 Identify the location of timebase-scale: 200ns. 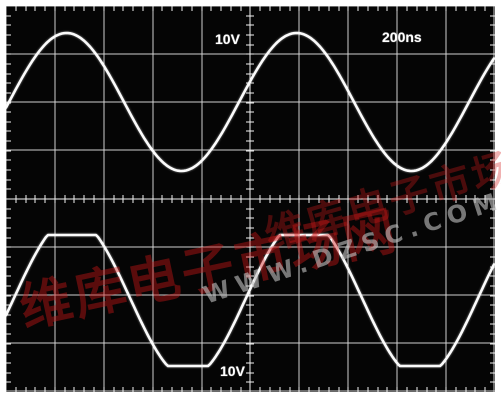
(402, 37).